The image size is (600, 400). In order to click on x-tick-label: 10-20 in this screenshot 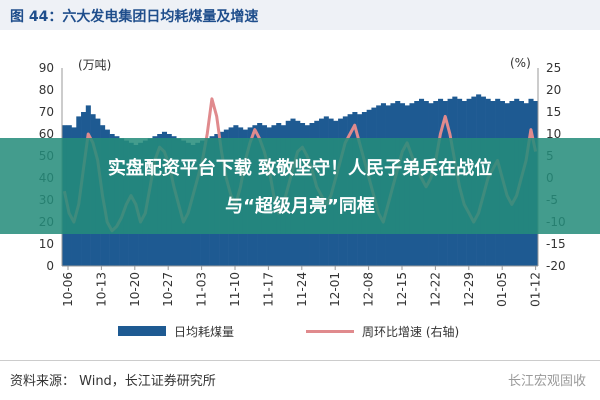, I will do `click(135, 289)`.